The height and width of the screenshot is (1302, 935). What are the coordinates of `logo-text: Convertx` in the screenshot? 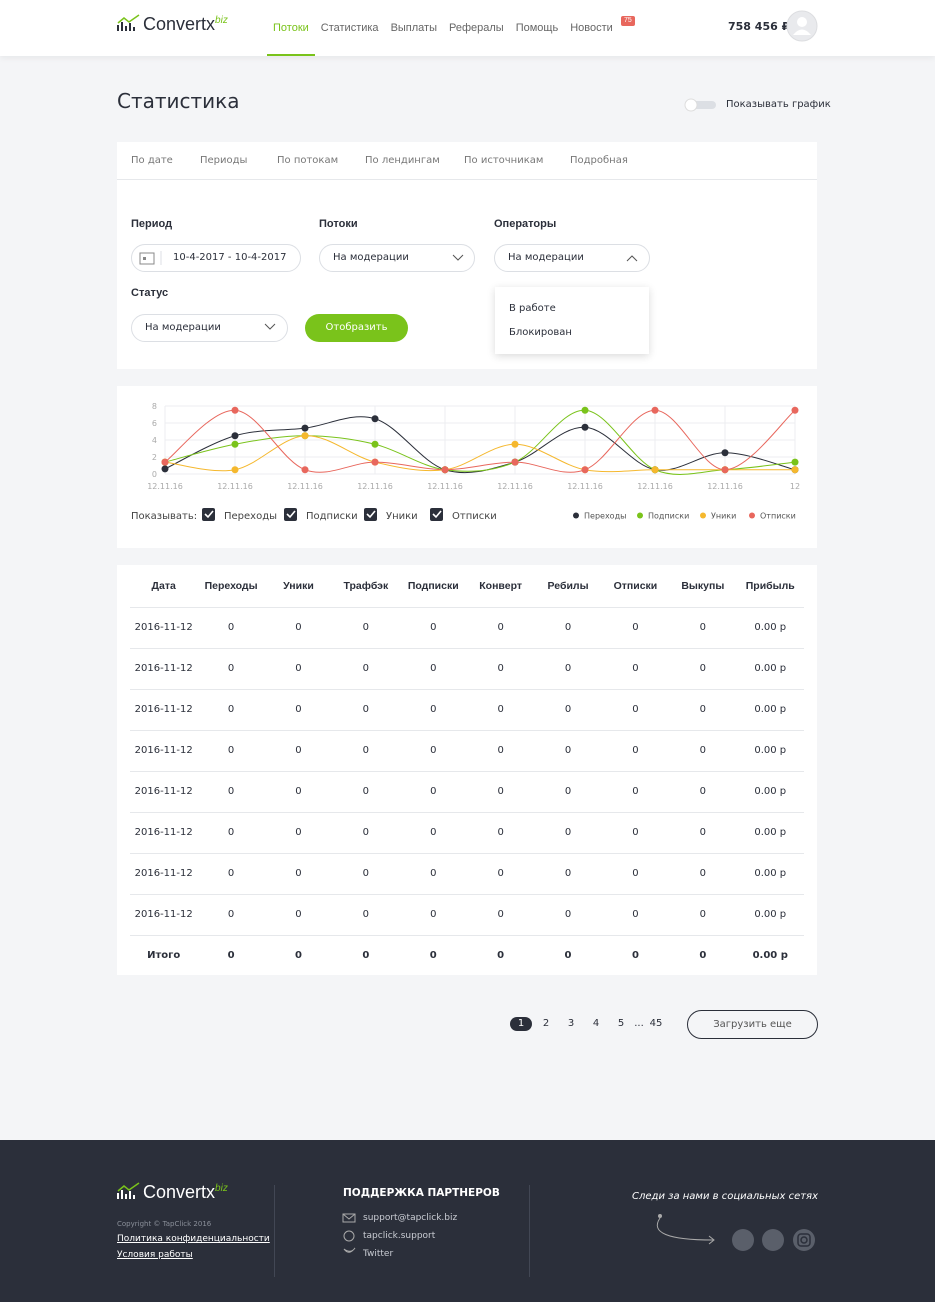 It's located at (179, 1192).